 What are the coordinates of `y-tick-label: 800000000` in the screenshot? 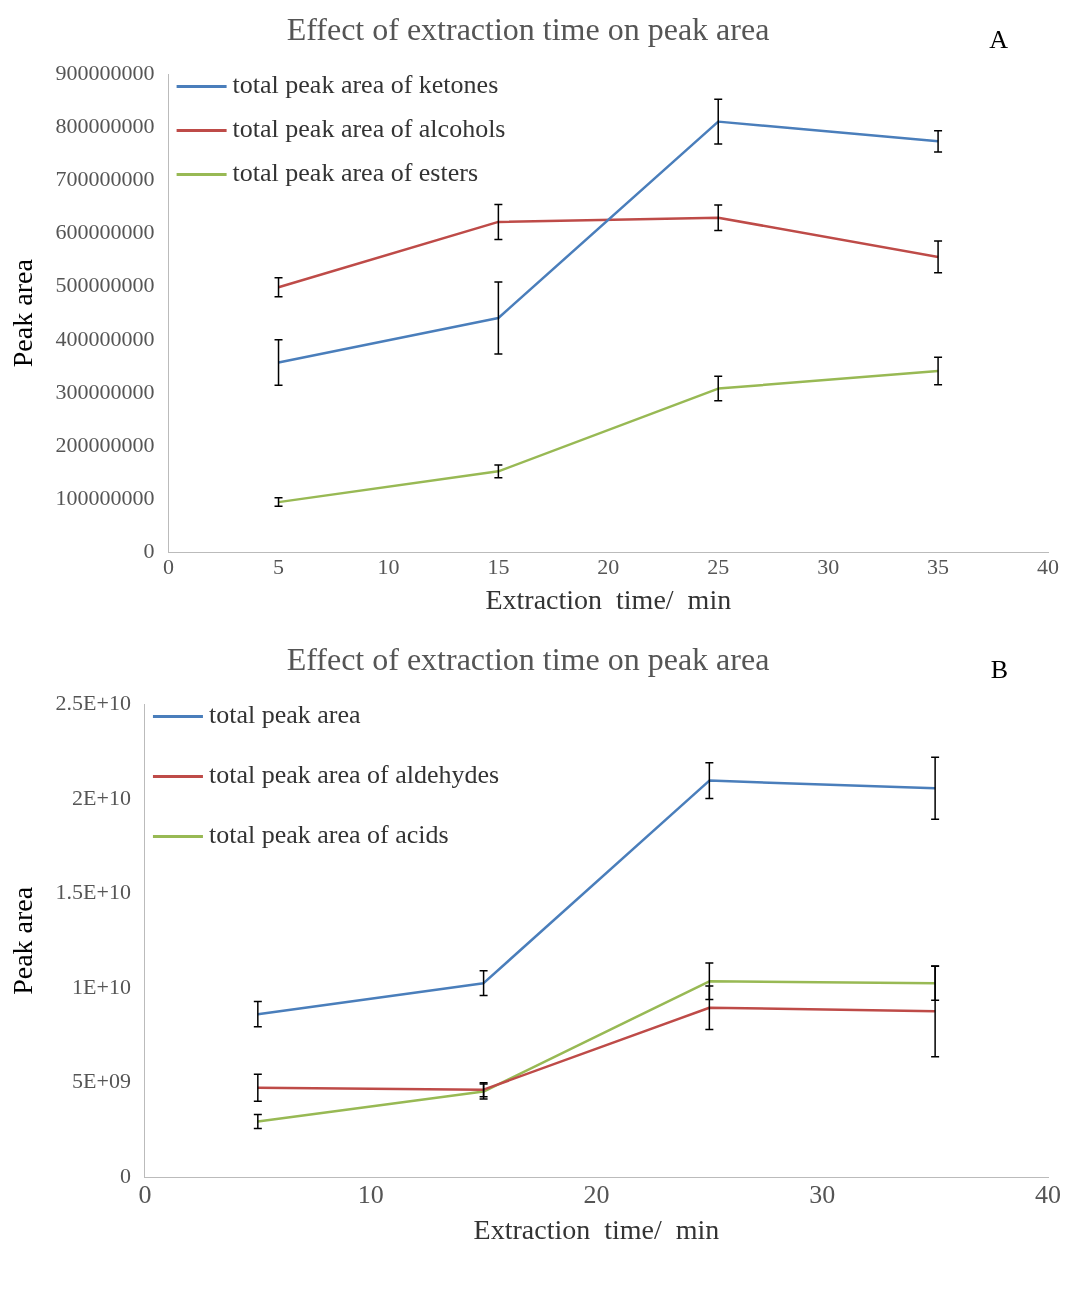 It's located at (105, 126).